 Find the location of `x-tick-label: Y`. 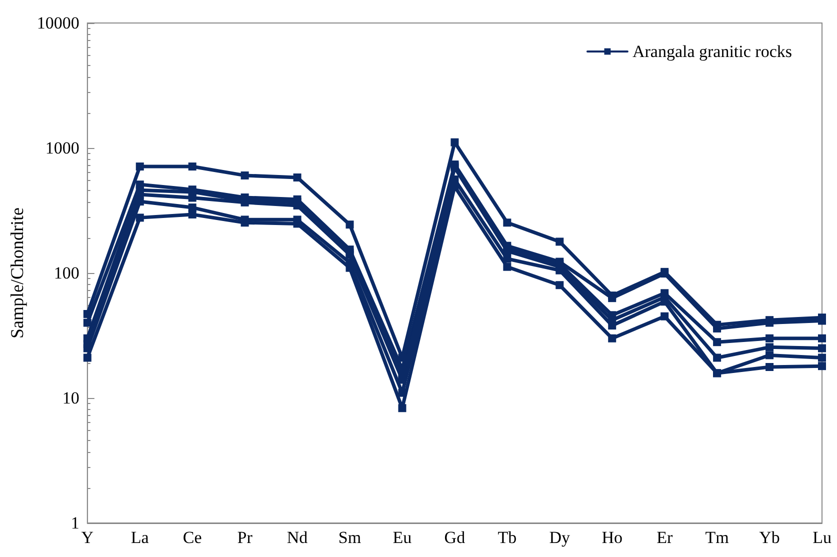

x-tick-label: Y is located at coordinates (87, 537).